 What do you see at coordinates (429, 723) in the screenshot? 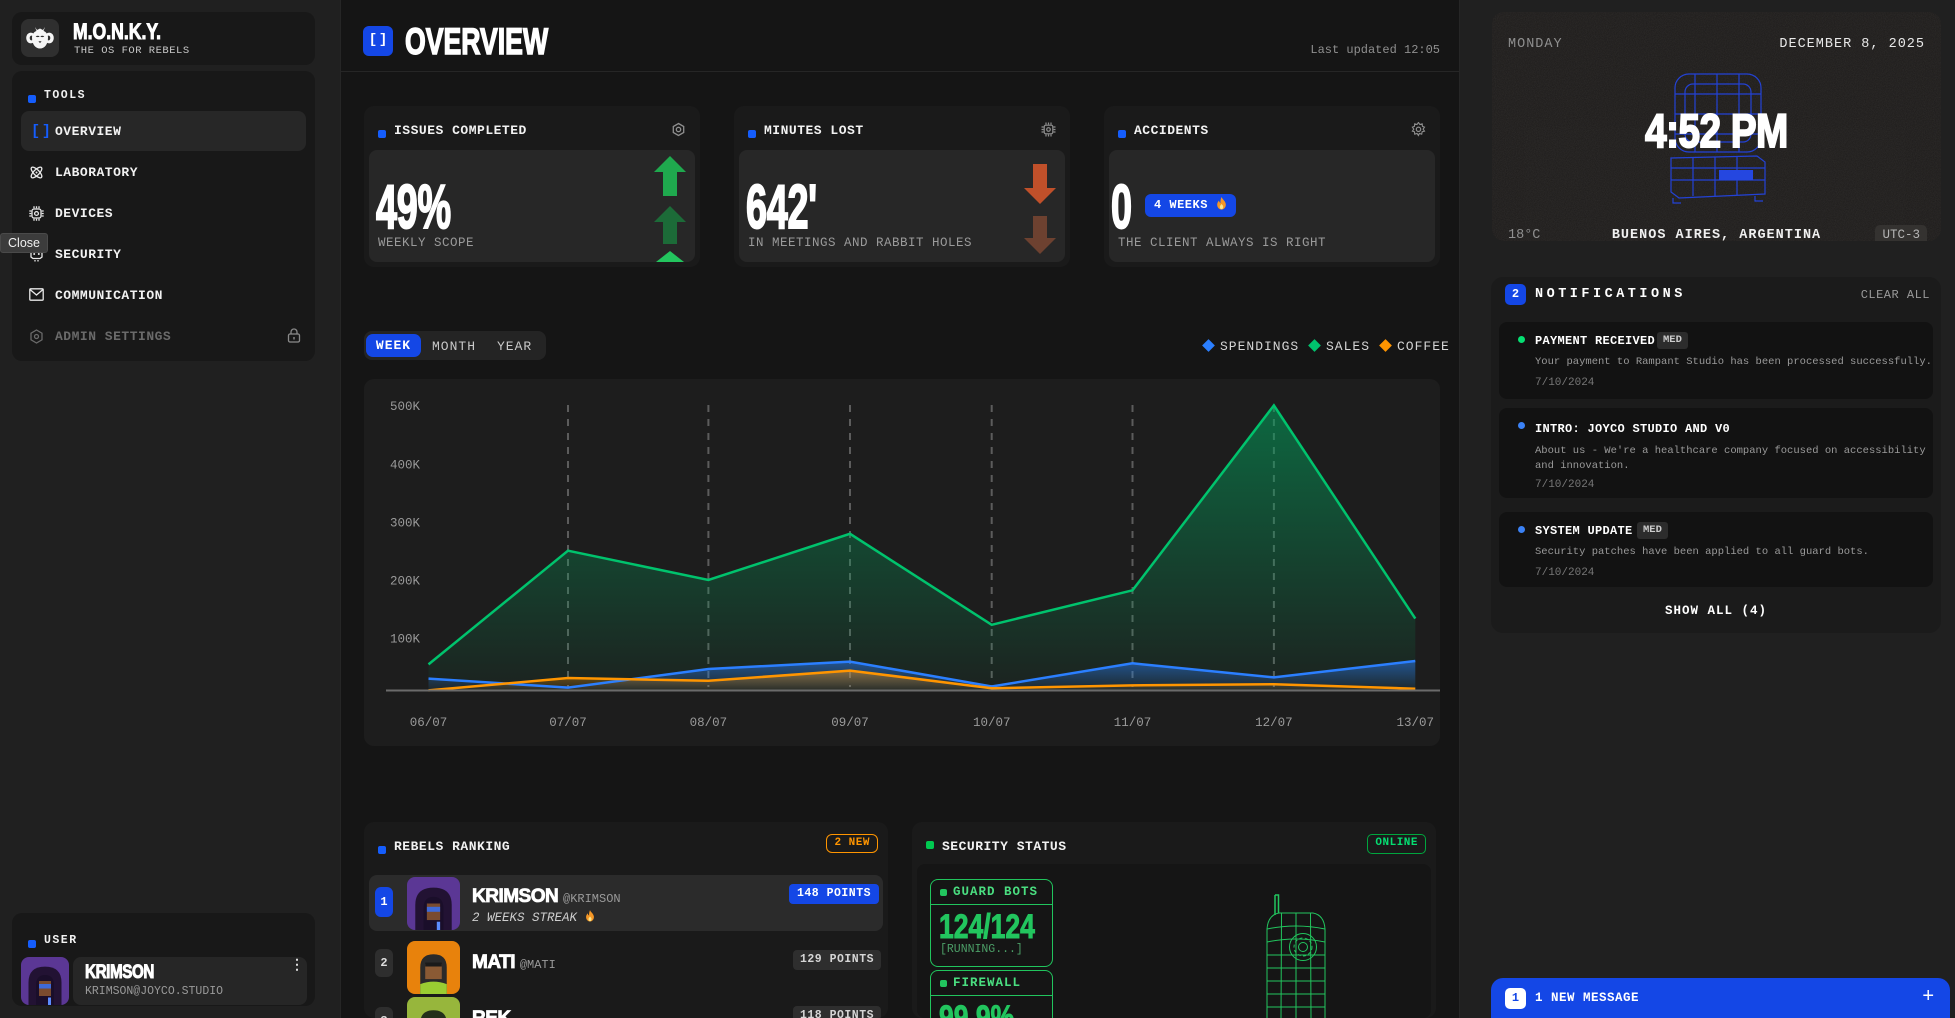
I see `svg-text: 06/07` at bounding box center [429, 723].